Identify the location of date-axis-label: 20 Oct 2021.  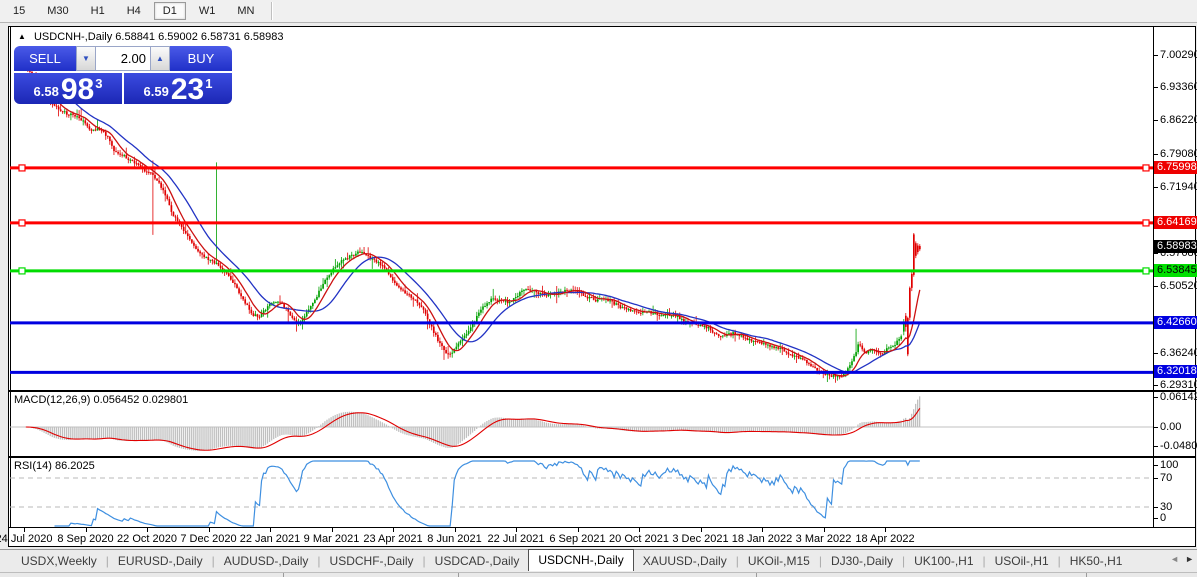
(639, 539).